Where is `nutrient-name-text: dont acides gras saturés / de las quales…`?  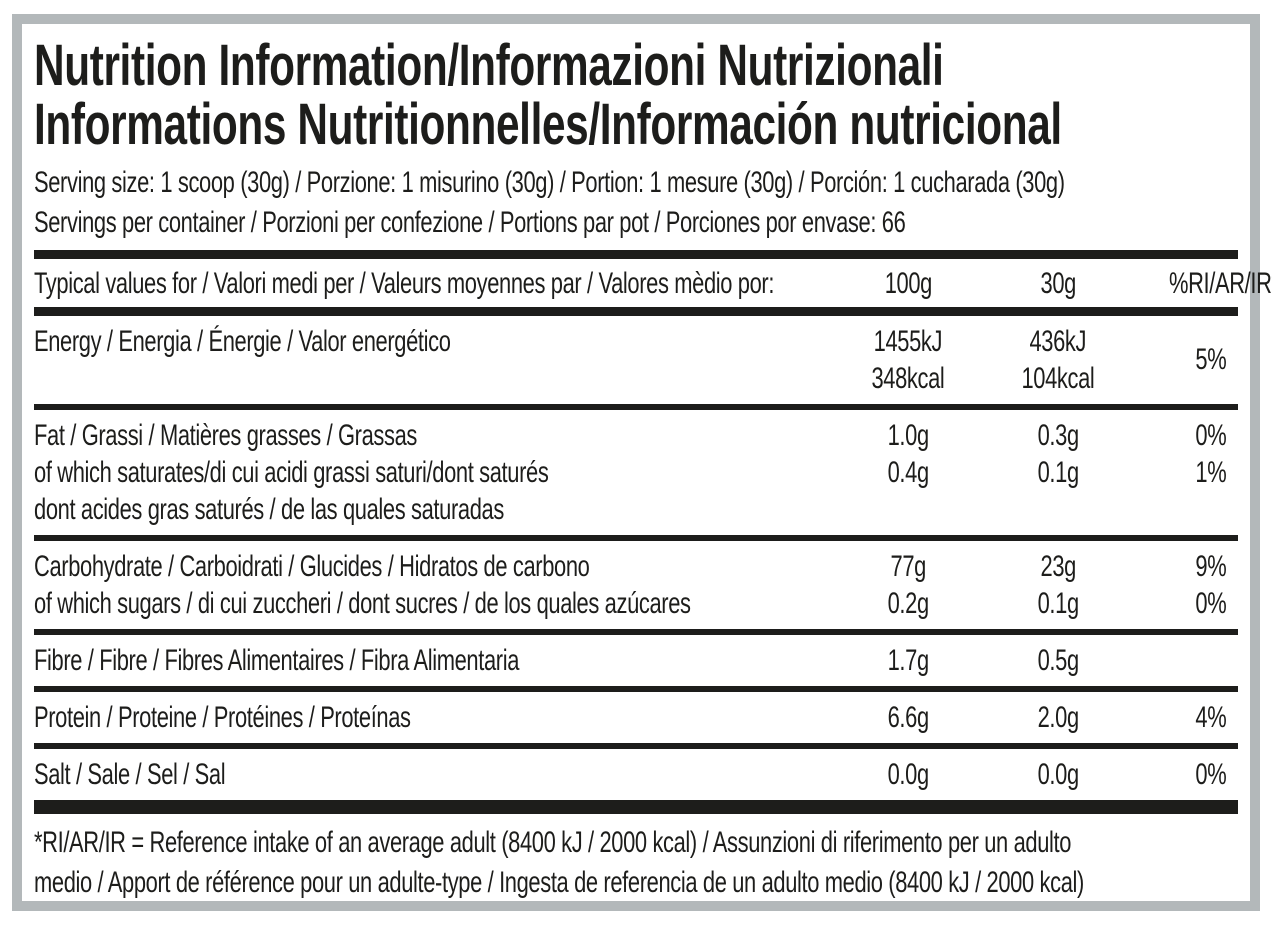
nutrient-name-text: dont acides gras saturés / de las quales… is located at coordinates (269, 509).